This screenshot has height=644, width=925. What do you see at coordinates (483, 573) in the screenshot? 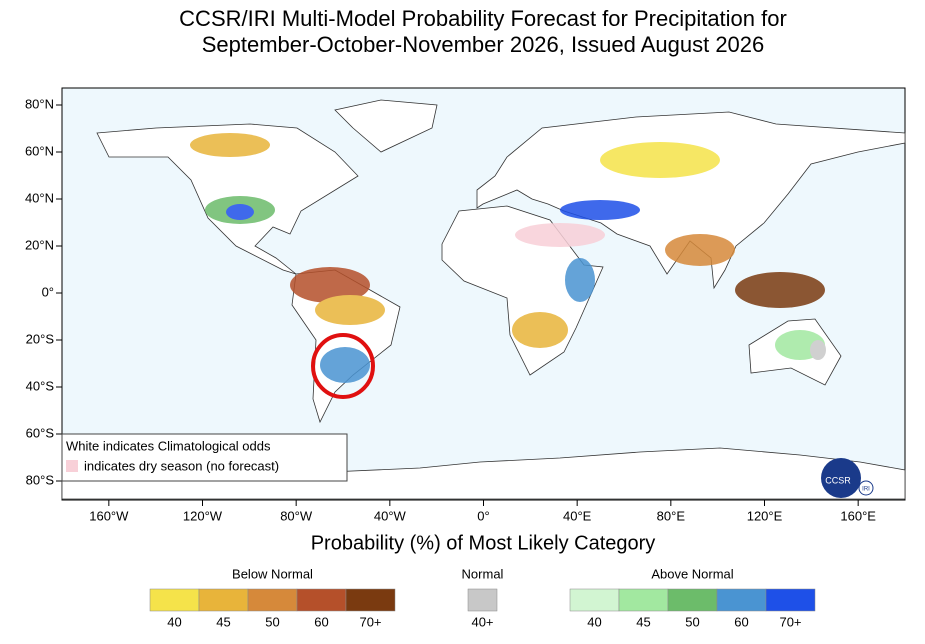
I see `legend-group-title: Normal` at bounding box center [483, 573].